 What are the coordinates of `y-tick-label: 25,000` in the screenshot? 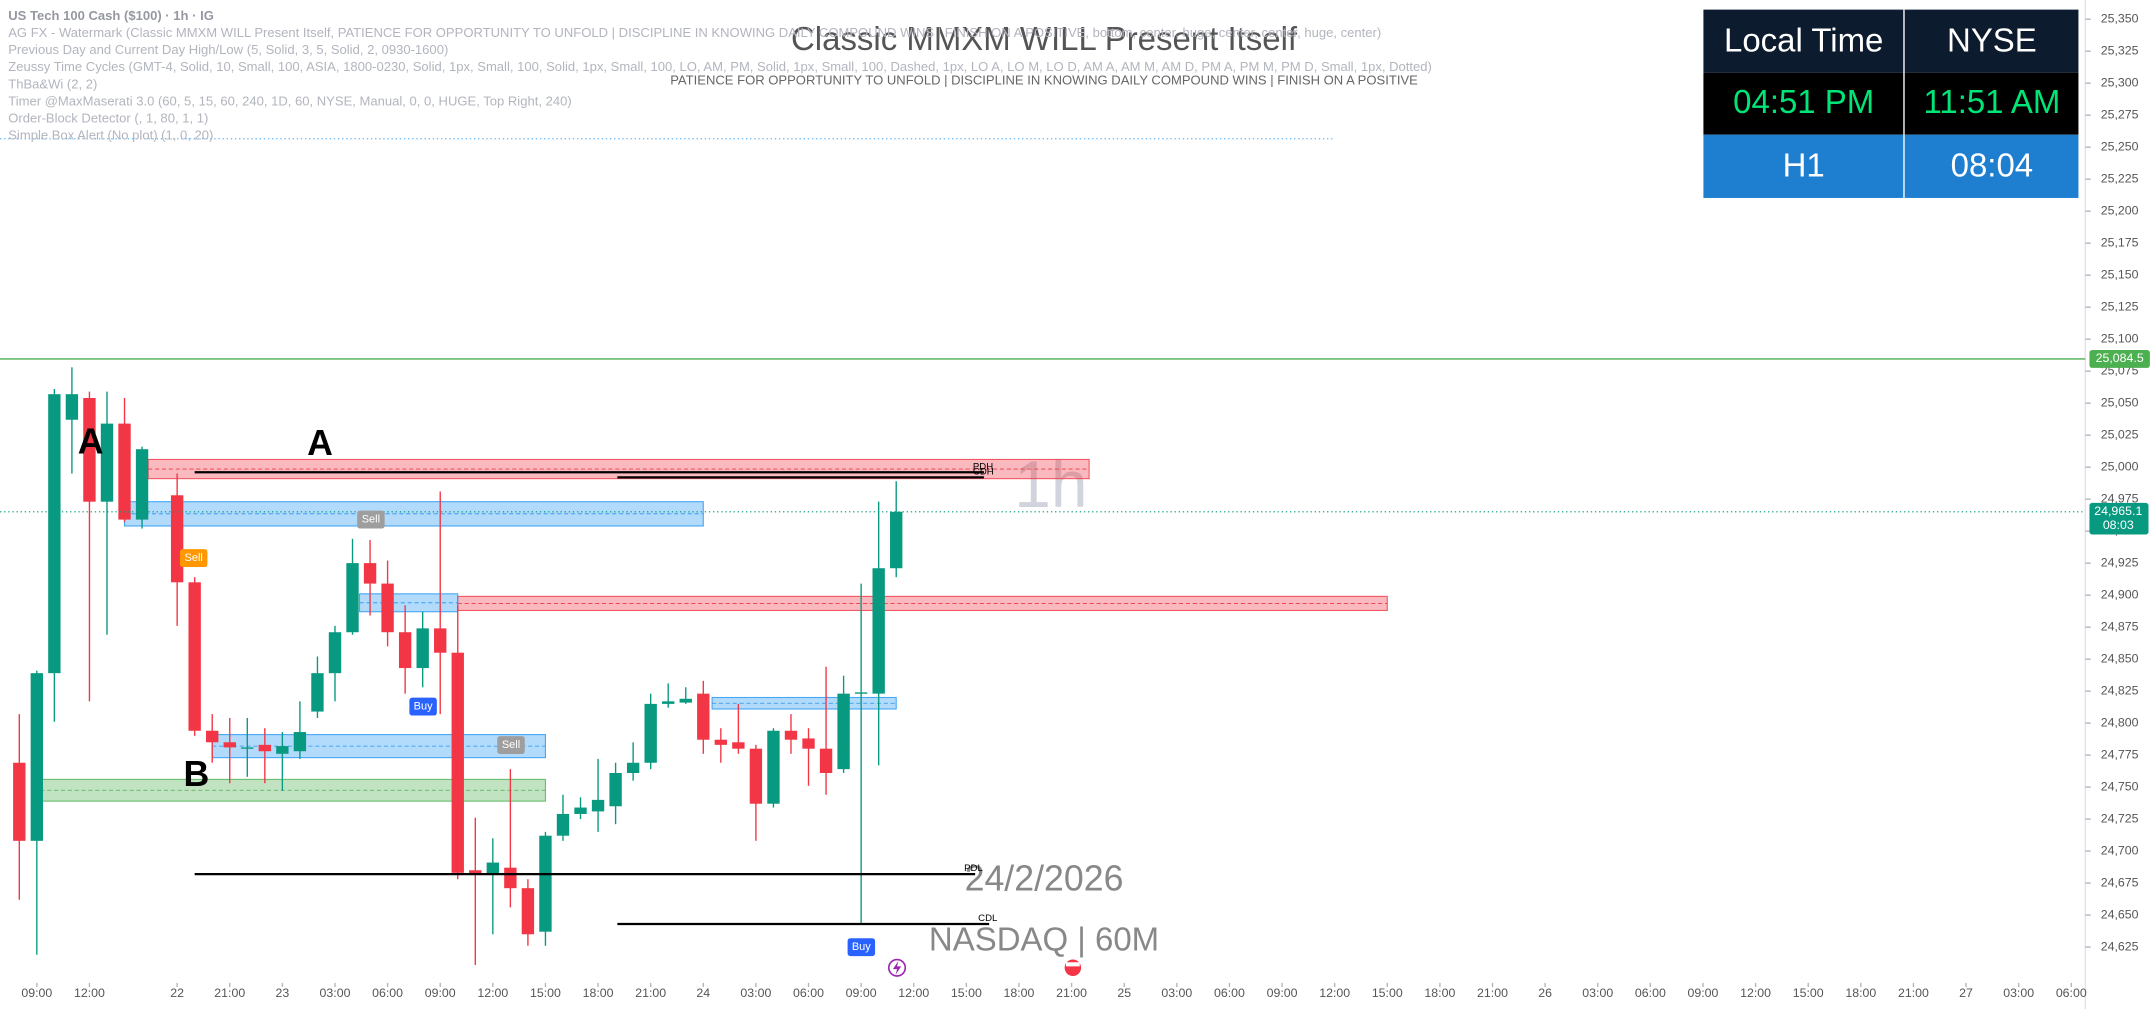 It's located at (2120, 466).